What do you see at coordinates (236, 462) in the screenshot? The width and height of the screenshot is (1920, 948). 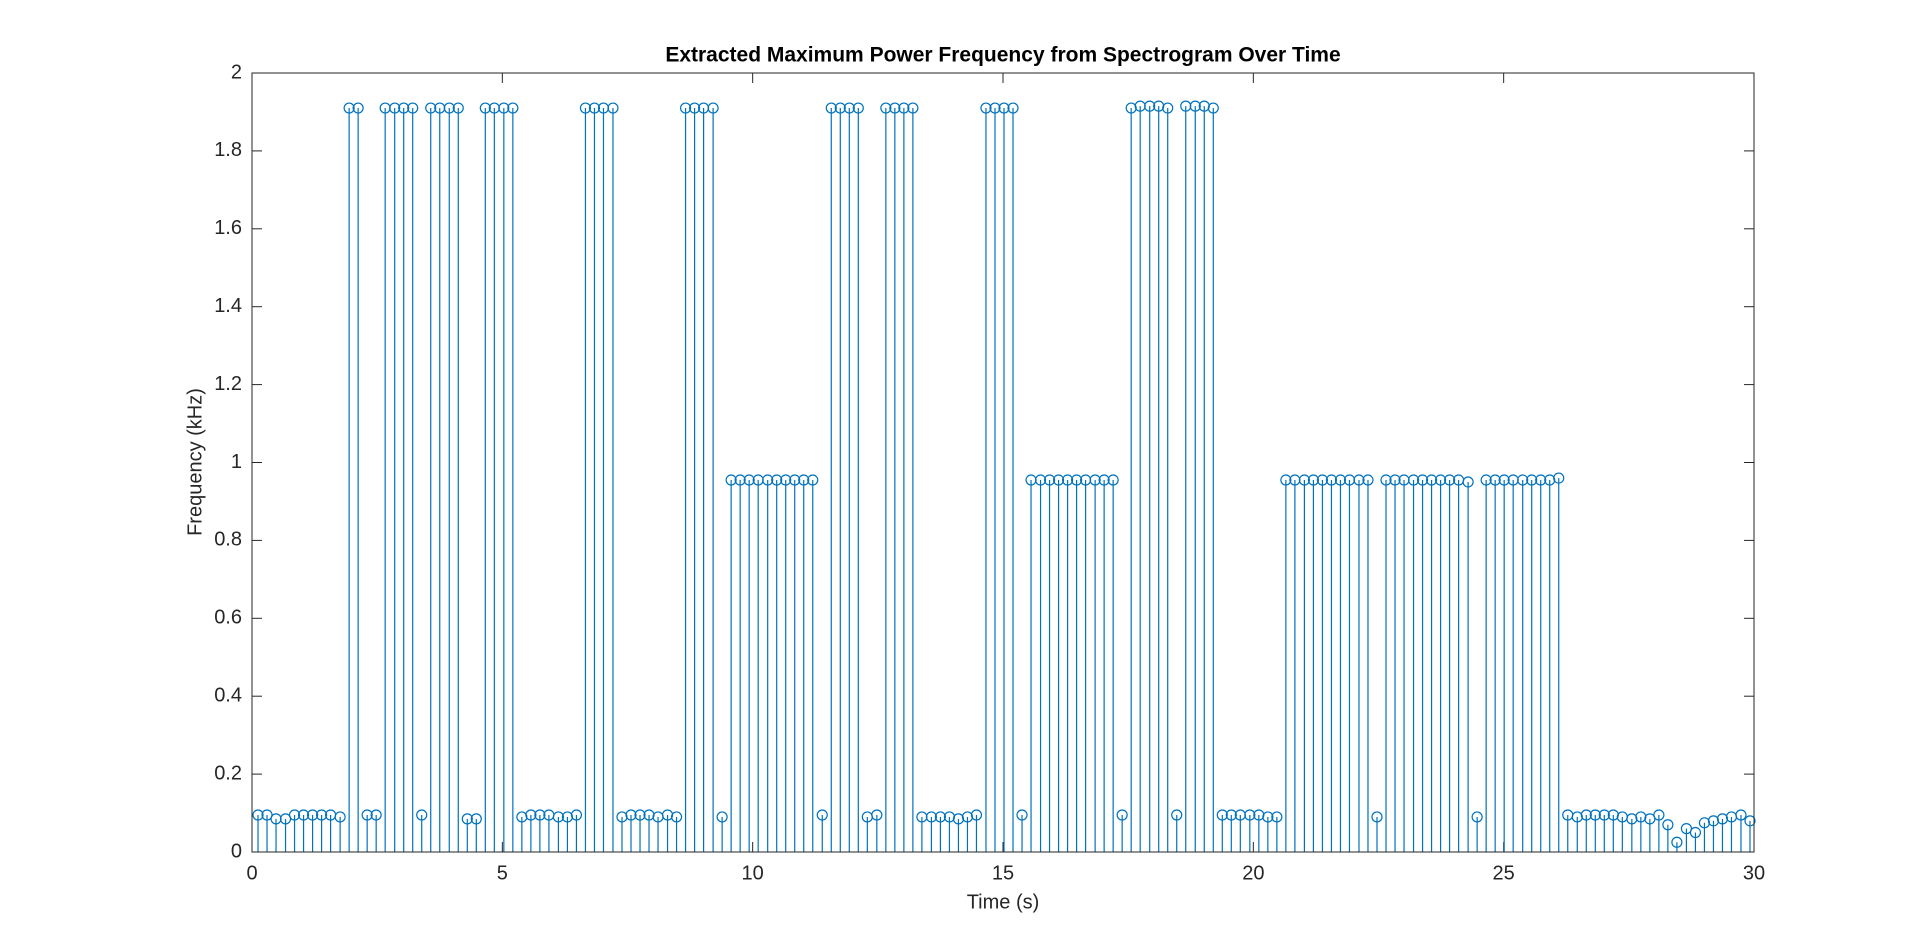 I see `y-tick-label: 1` at bounding box center [236, 462].